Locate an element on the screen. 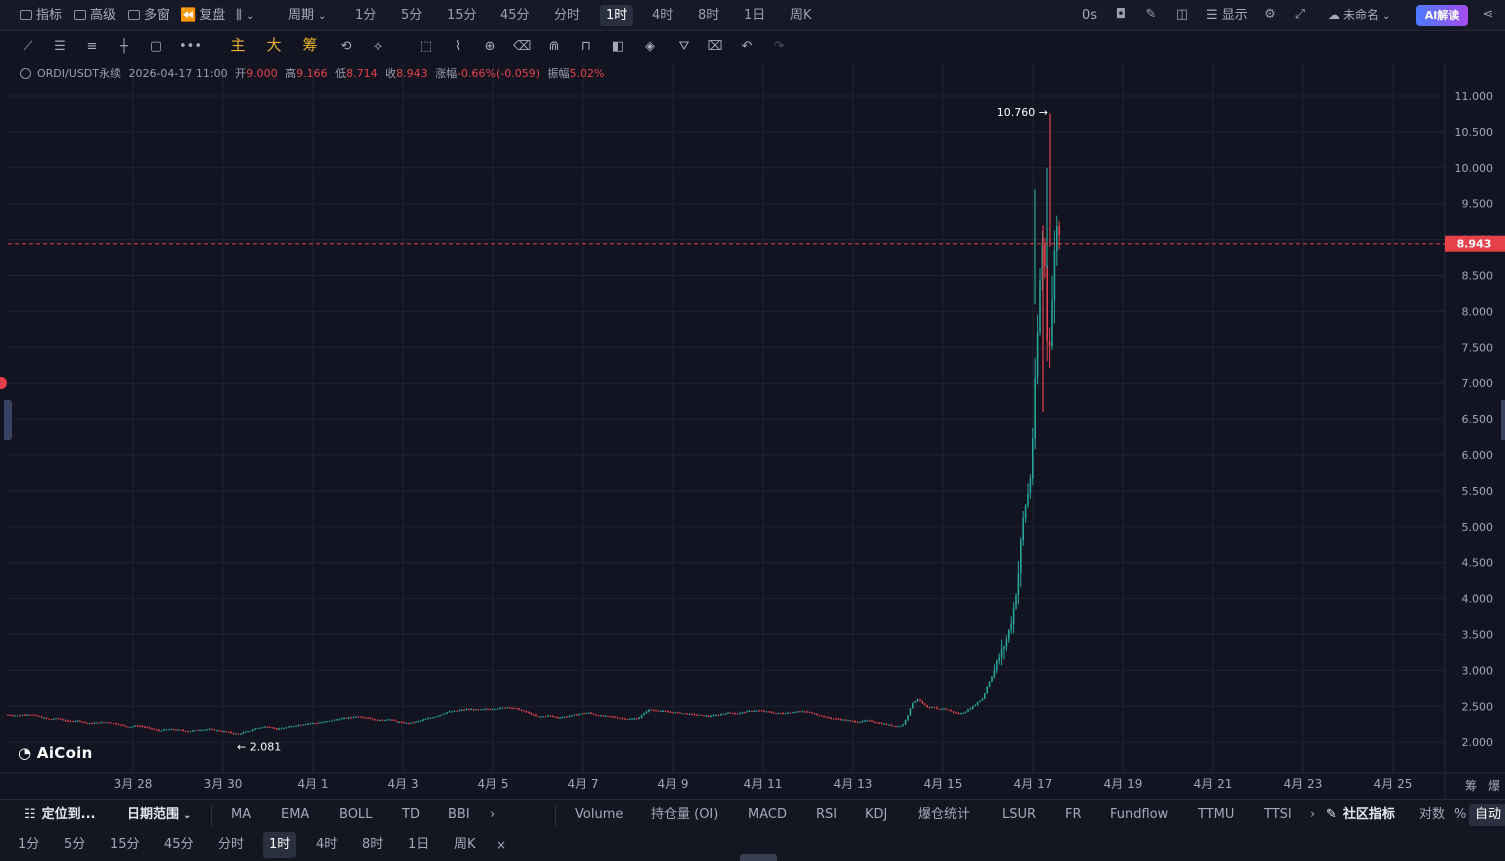 Image resolution: width=1505 pixels, height=861 pixels. sub-ind-ttsi: TTSI is located at coordinates (1278, 814).